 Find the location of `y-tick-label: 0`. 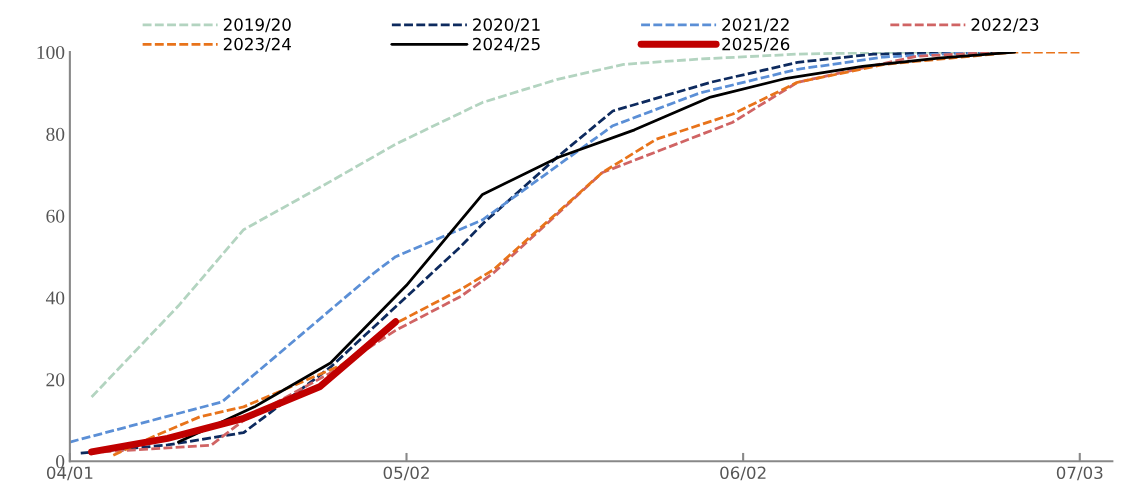

y-tick-label: 0 is located at coordinates (60, 462).